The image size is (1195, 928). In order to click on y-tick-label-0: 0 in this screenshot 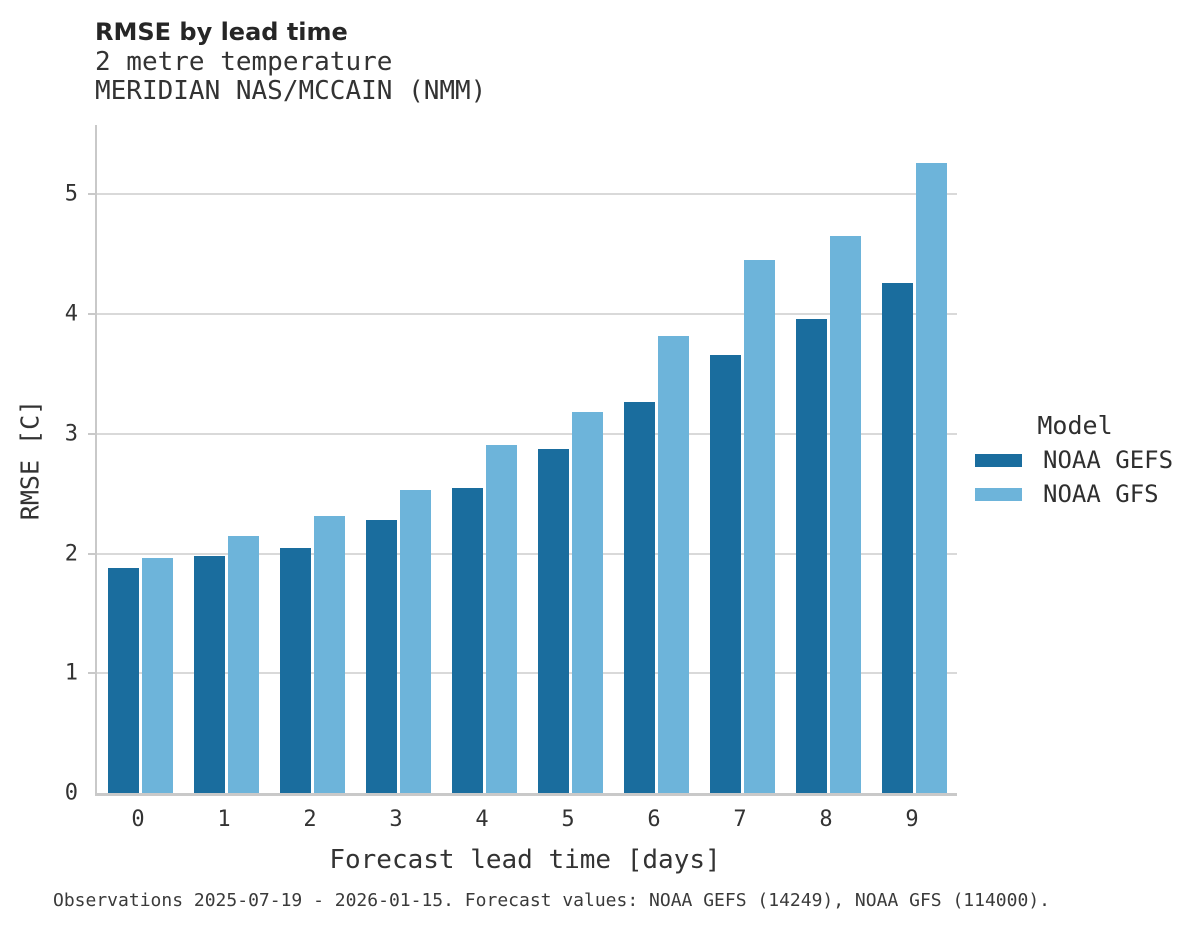, I will do `click(71, 793)`.